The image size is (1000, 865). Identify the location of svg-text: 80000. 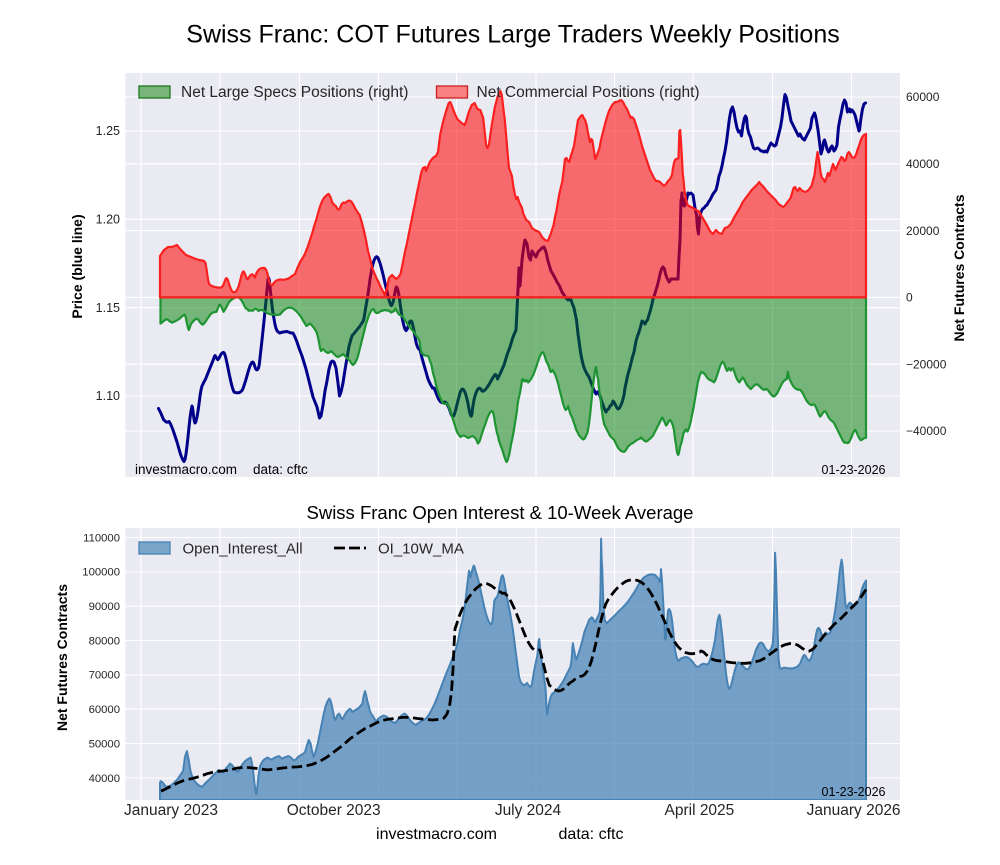
(104, 641).